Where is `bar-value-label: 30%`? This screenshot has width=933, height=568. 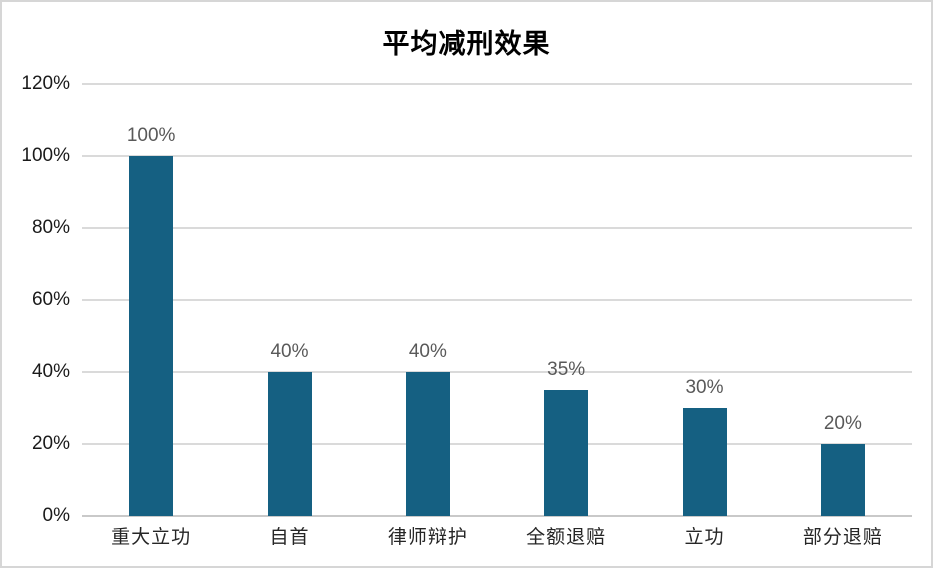 bar-value-label: 30% is located at coordinates (704, 387).